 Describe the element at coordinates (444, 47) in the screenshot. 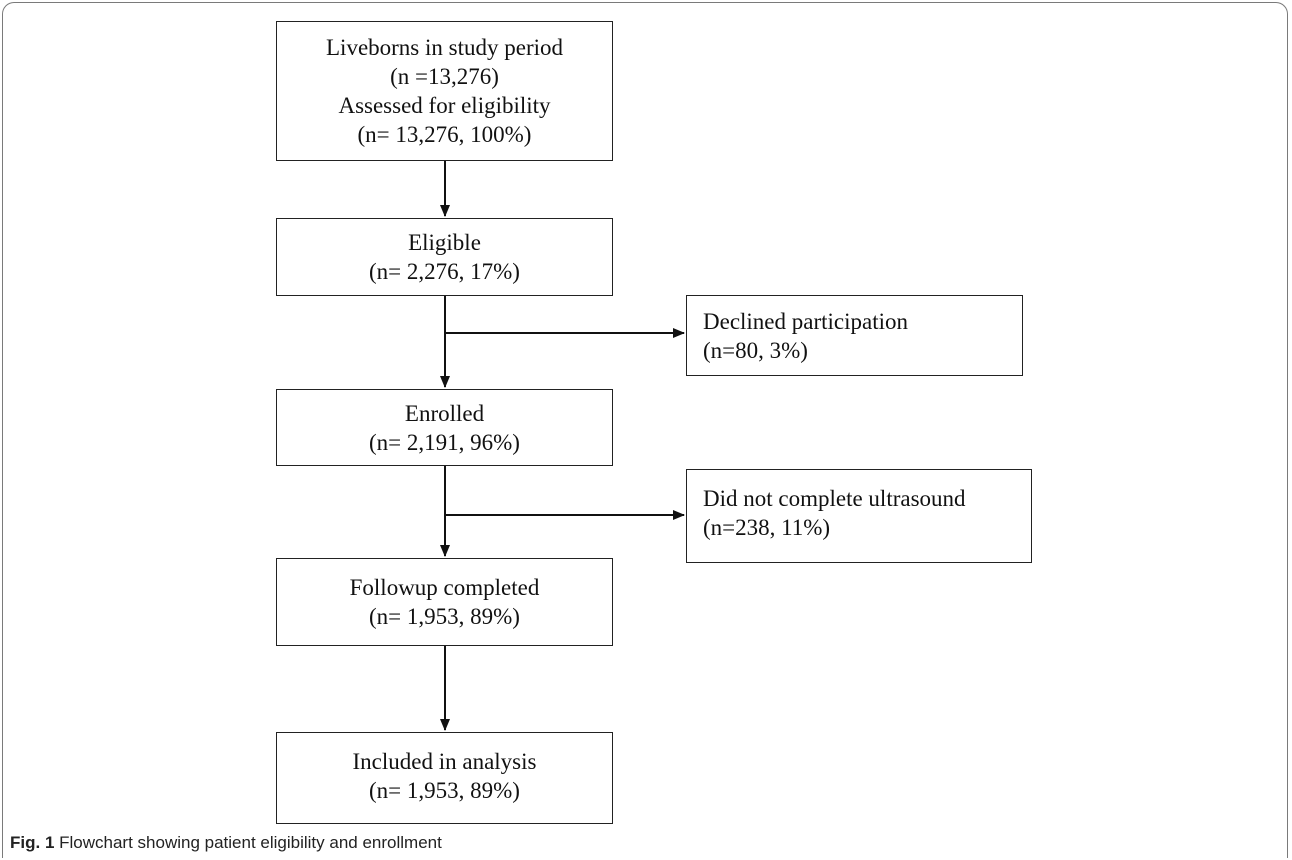

I see `node-liveborns-line-1: Liveborns in study period` at that location.